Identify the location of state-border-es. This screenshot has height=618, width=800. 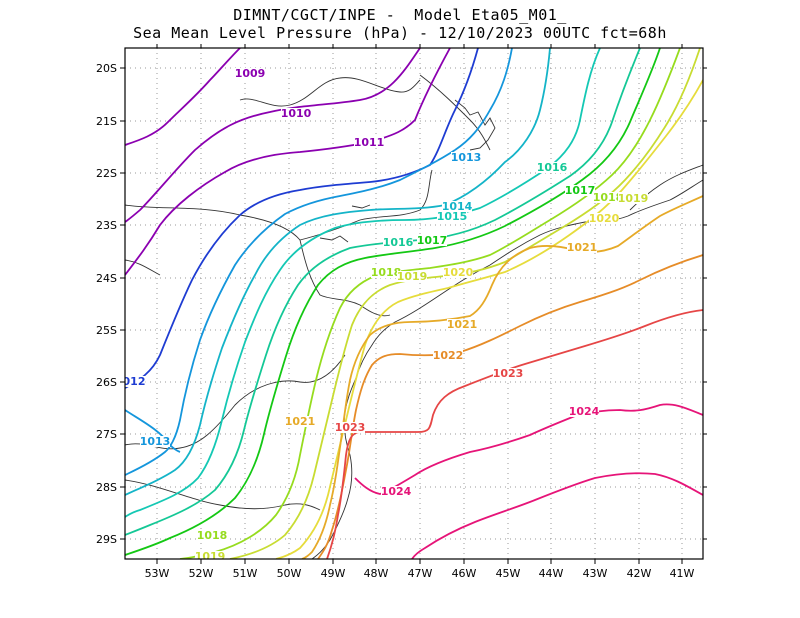
(455, 112).